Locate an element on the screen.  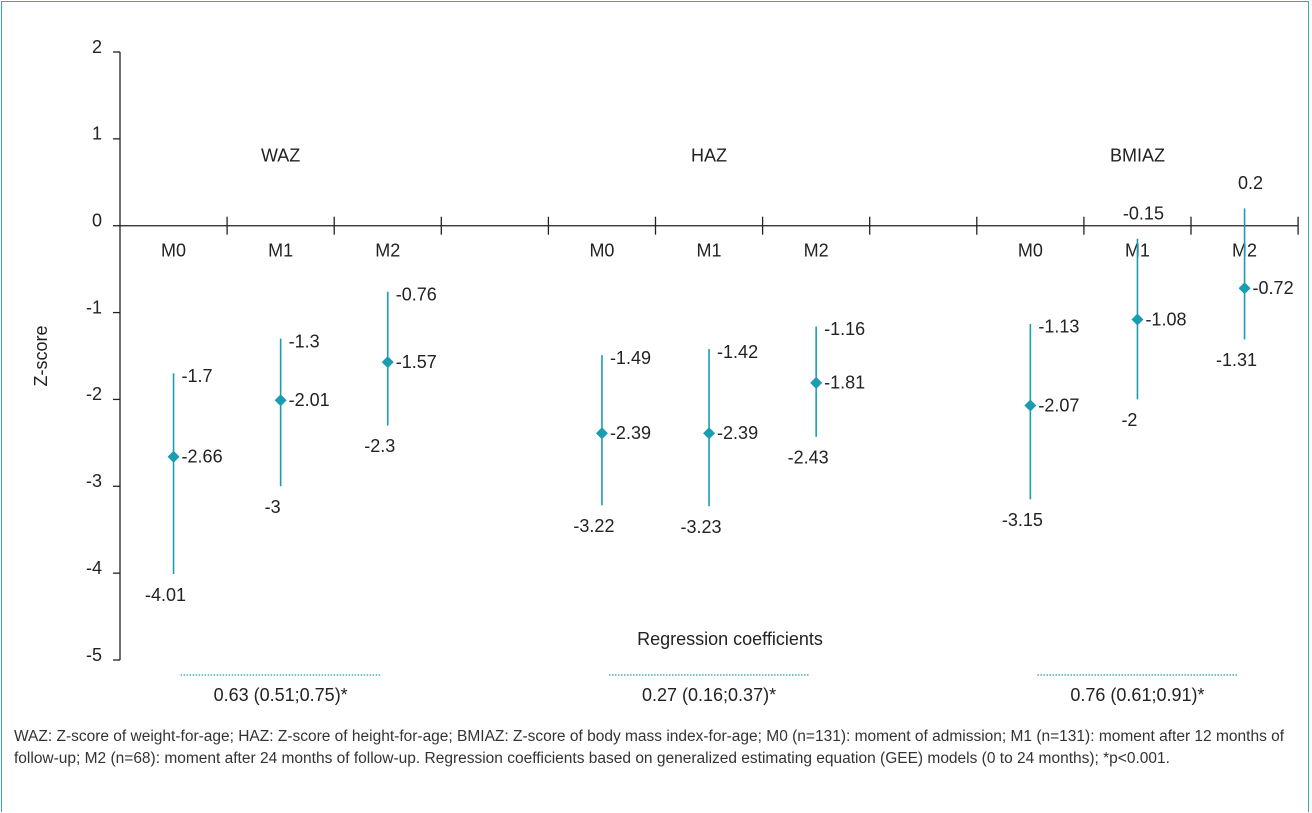
coefficient: 0.76 (0.61;0.91)* is located at coordinates (1137, 695).